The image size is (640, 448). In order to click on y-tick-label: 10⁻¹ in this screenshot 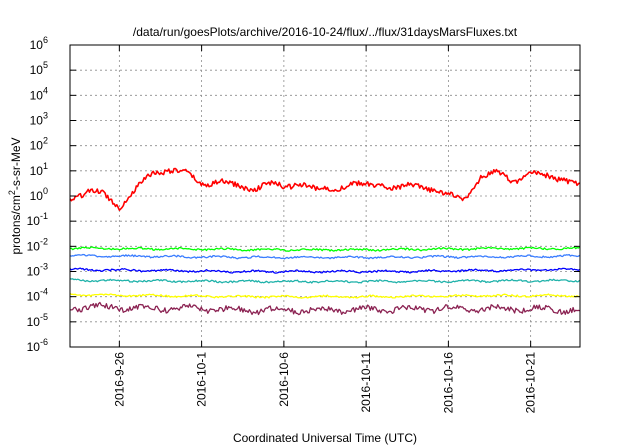, I will do `click(37, 219)`.